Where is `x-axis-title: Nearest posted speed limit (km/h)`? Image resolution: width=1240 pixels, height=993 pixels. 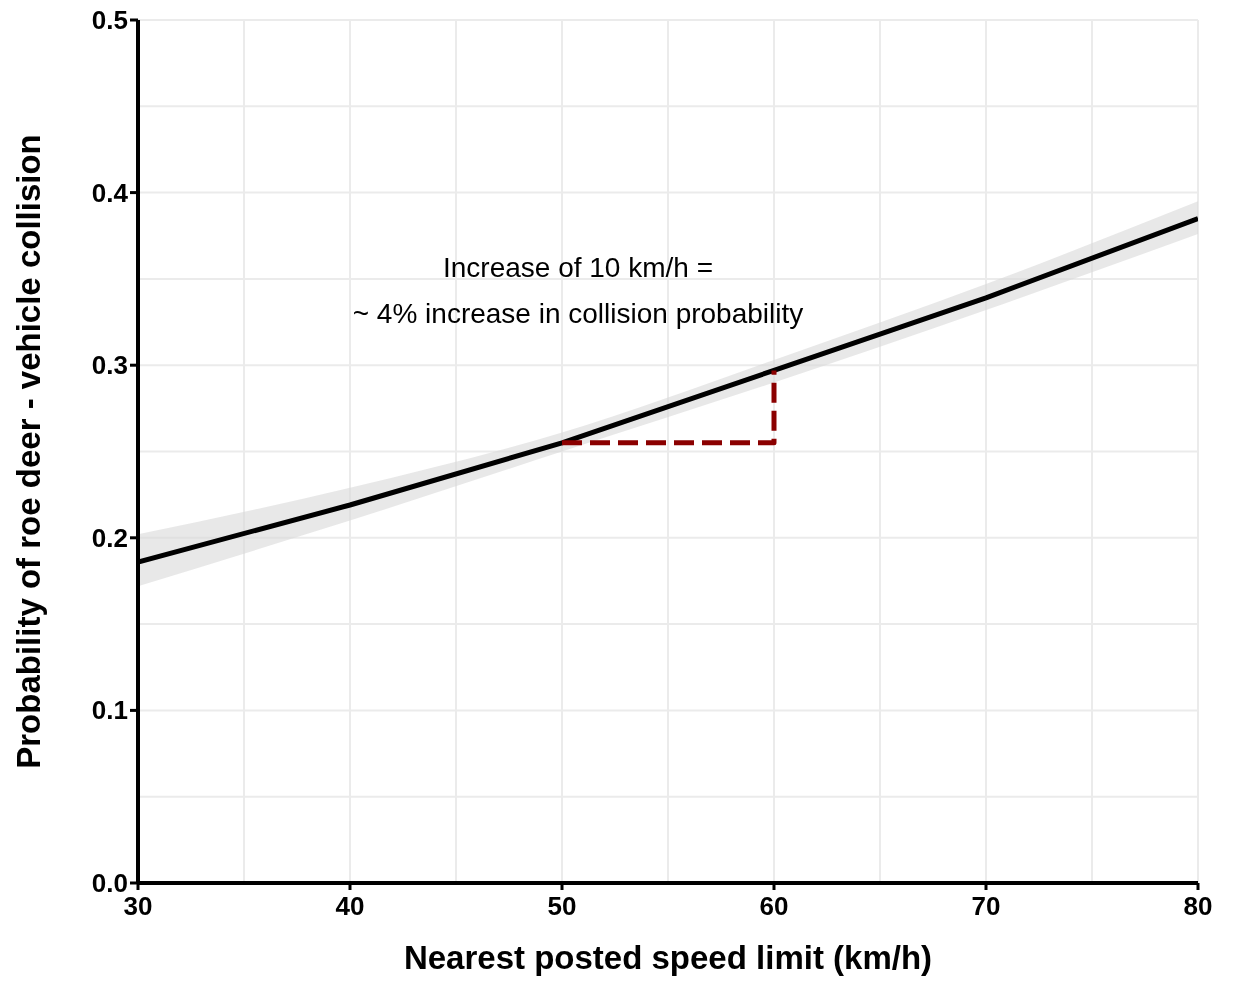
x-axis-title: Nearest posted speed limit (km/h) is located at coordinates (668, 957).